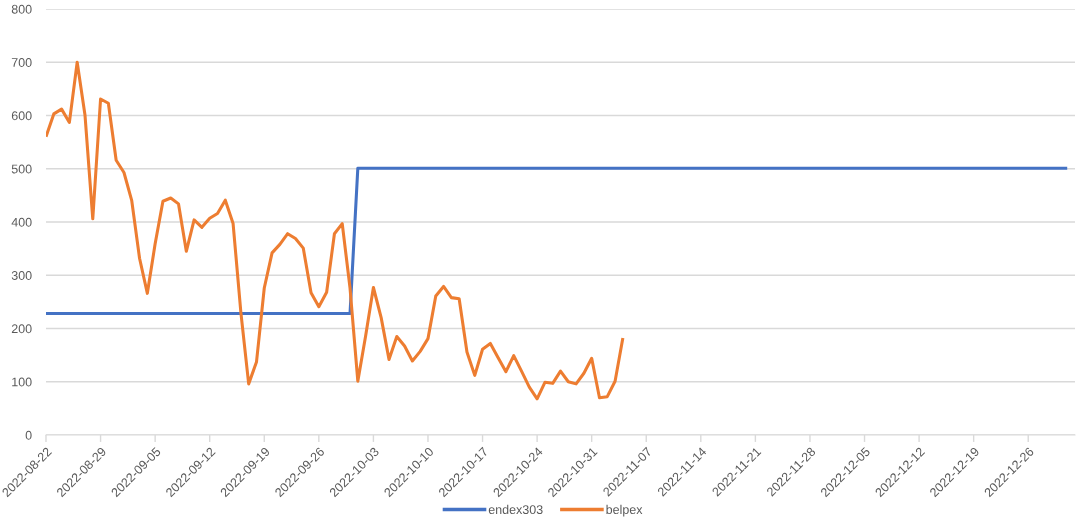 This screenshot has width=1087, height=524. I want to click on y-tick-label: 200, so click(21, 329).